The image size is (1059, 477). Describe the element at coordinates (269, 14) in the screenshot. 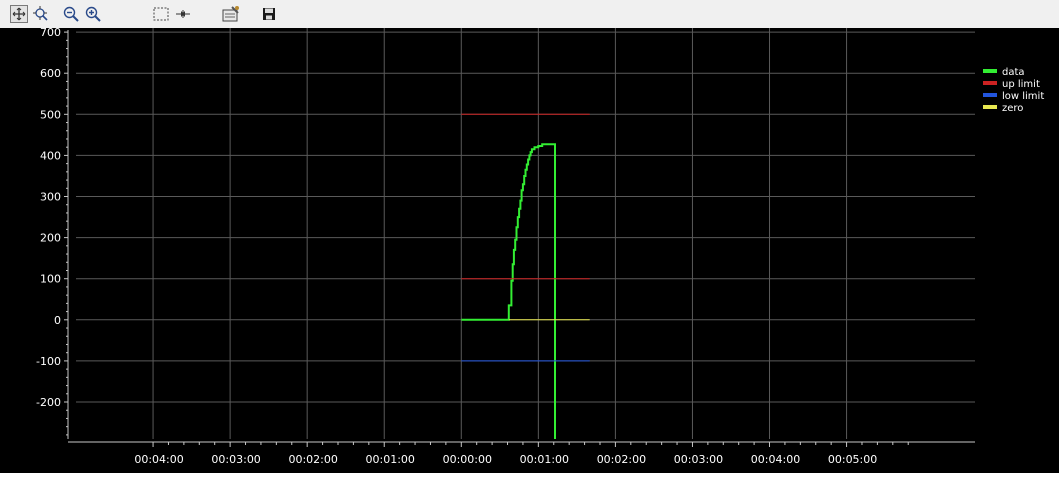

I see `save-icon` at that location.